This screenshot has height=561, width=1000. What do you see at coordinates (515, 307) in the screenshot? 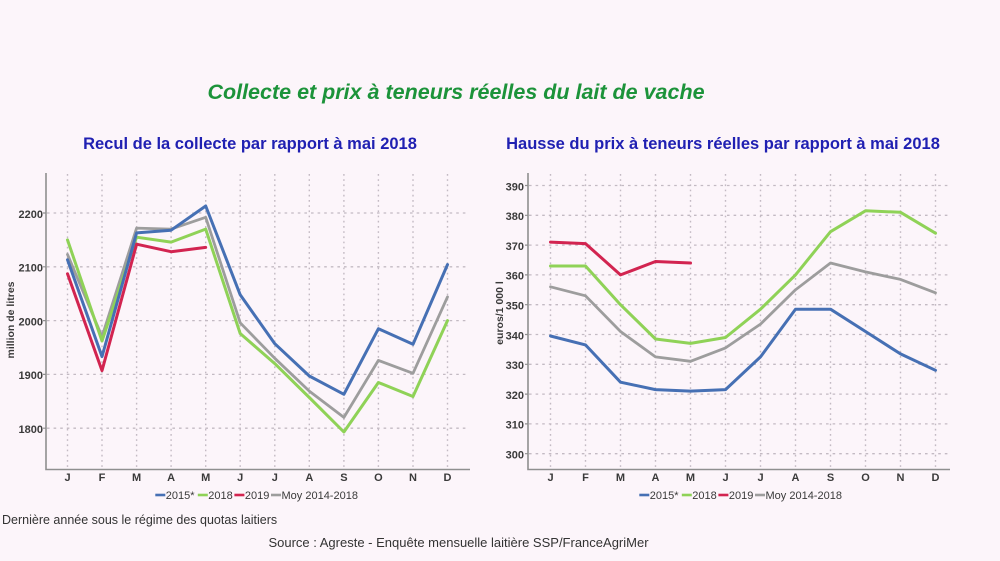
I see `svg-text: 350` at bounding box center [515, 307].